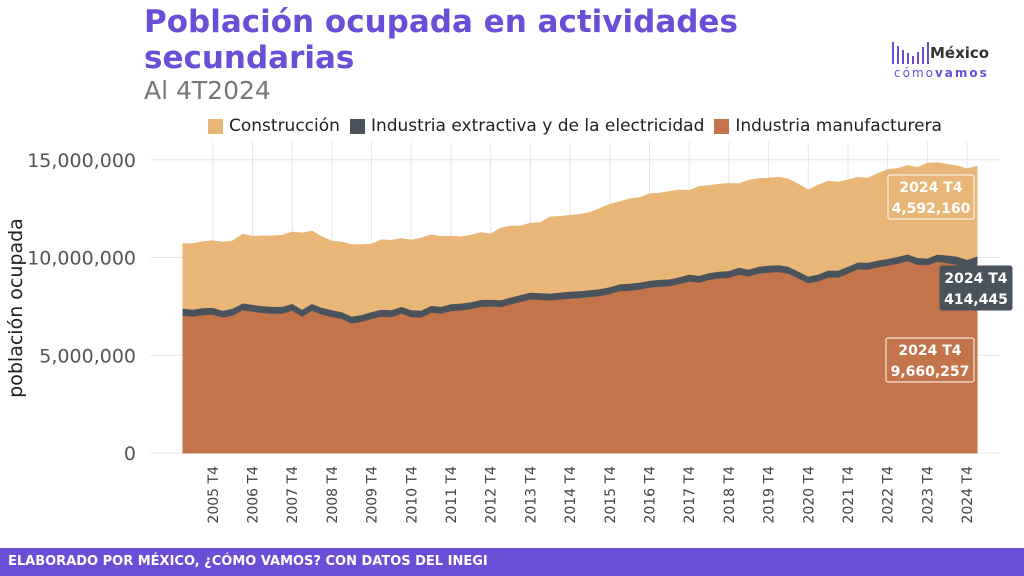  Describe the element at coordinates (809, 495) in the screenshot. I see `x-tick-label: 2020 T4` at that location.